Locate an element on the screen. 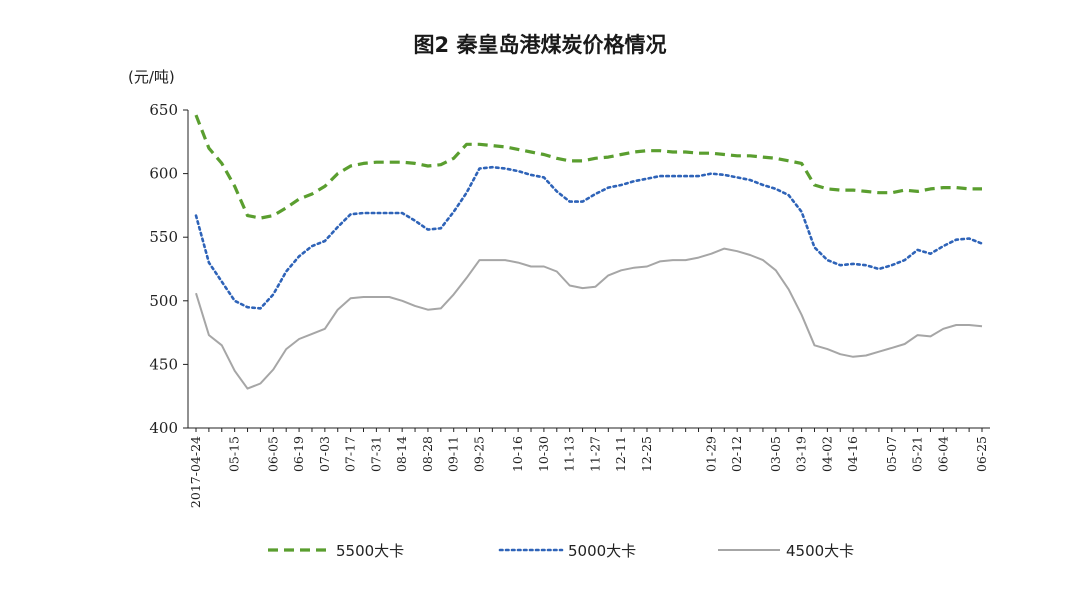 This screenshot has height=591, width=1080. legend-label-2: 5000大卡 is located at coordinates (602, 551).